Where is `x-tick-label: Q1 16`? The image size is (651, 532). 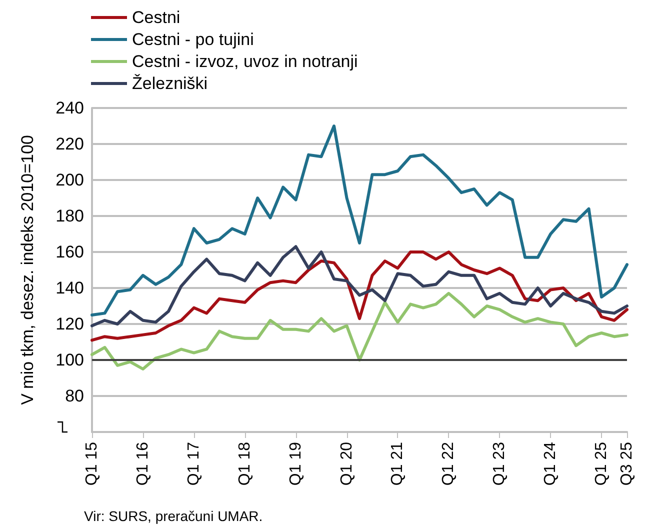
x-tick-label: Q1 16 is located at coordinates (143, 464).